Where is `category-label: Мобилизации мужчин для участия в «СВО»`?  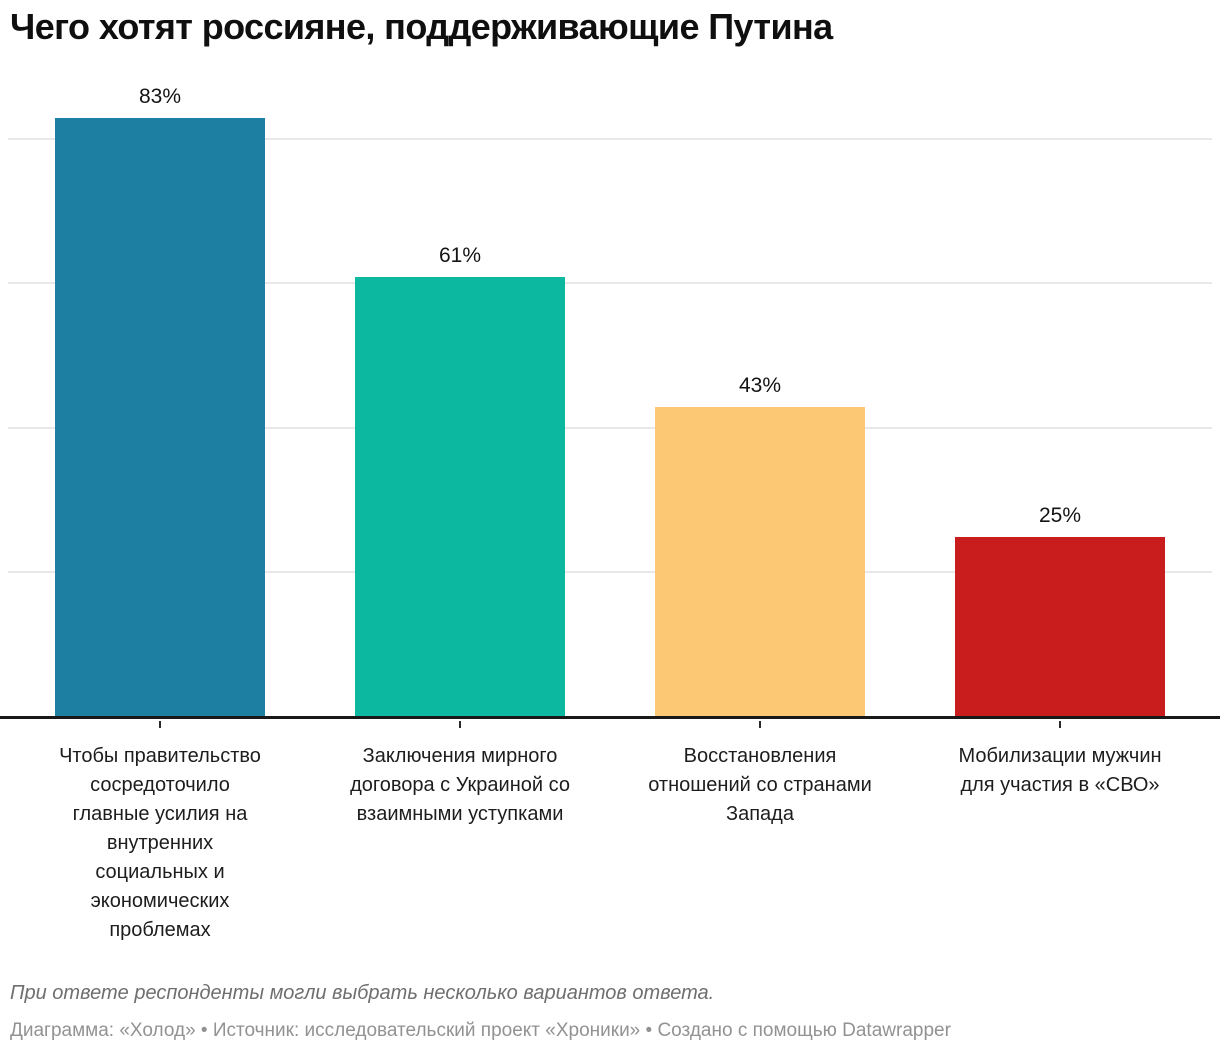 category-label: Мобилизации мужчин для участия в «СВО» is located at coordinates (1060, 770).